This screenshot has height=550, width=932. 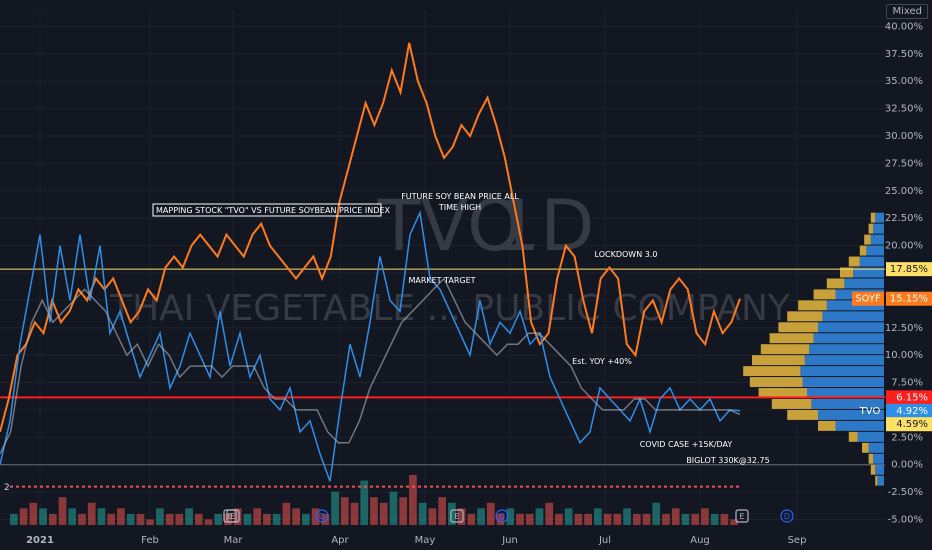 I want to click on x-tick-label: 2021, so click(x=40, y=540).